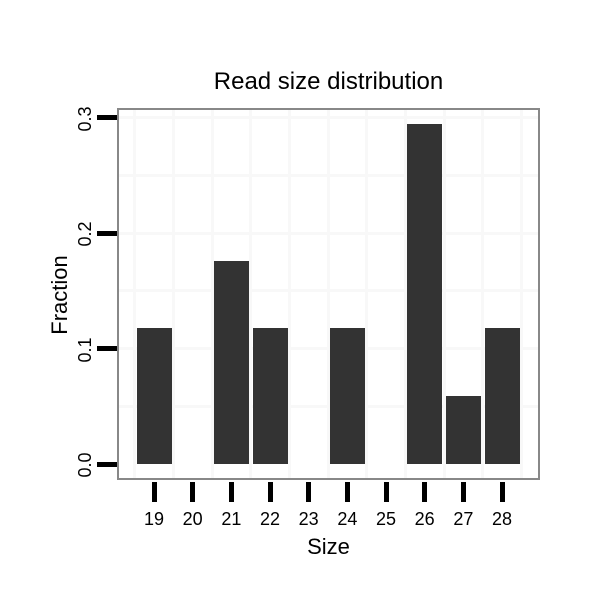  Describe the element at coordinates (59, 295) in the screenshot. I see `y-axis-label: Fraction` at that location.